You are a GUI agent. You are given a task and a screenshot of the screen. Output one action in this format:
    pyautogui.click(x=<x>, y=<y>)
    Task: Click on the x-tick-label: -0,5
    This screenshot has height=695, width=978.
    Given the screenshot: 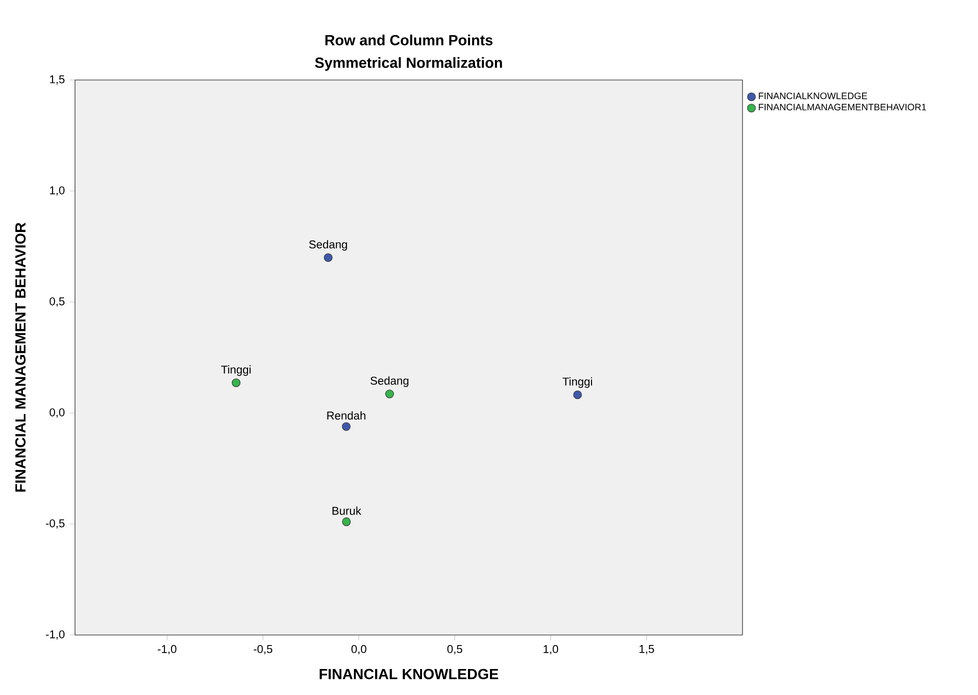 What is the action you would take?
    pyautogui.click(x=263, y=649)
    